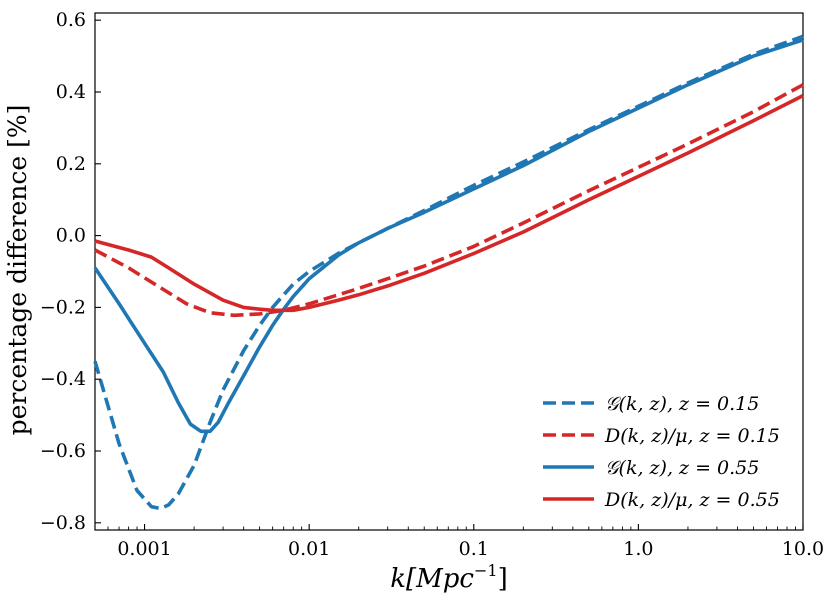  What do you see at coordinates (474, 549) in the screenshot?
I see `x-tick-label: 0.1` at bounding box center [474, 549].